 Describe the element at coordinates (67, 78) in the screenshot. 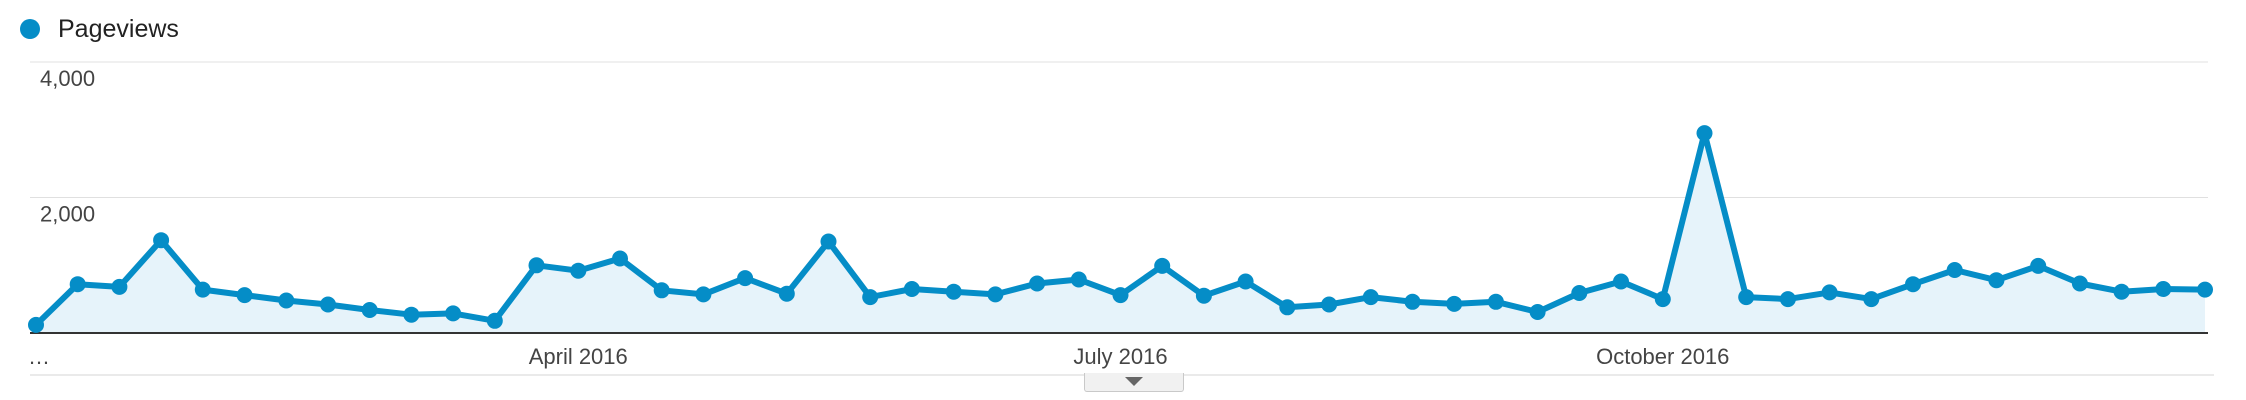

I see `y-tick-label: 4,000` at that location.